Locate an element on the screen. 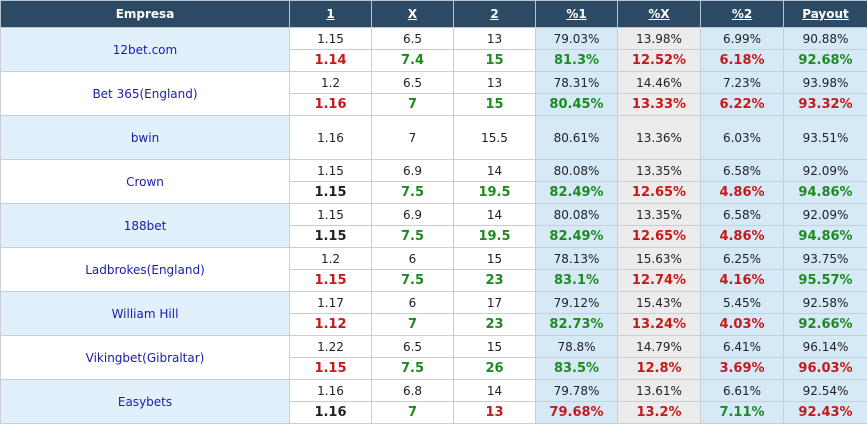  opening-home-pct-cell: 80.61% is located at coordinates (577, 138).